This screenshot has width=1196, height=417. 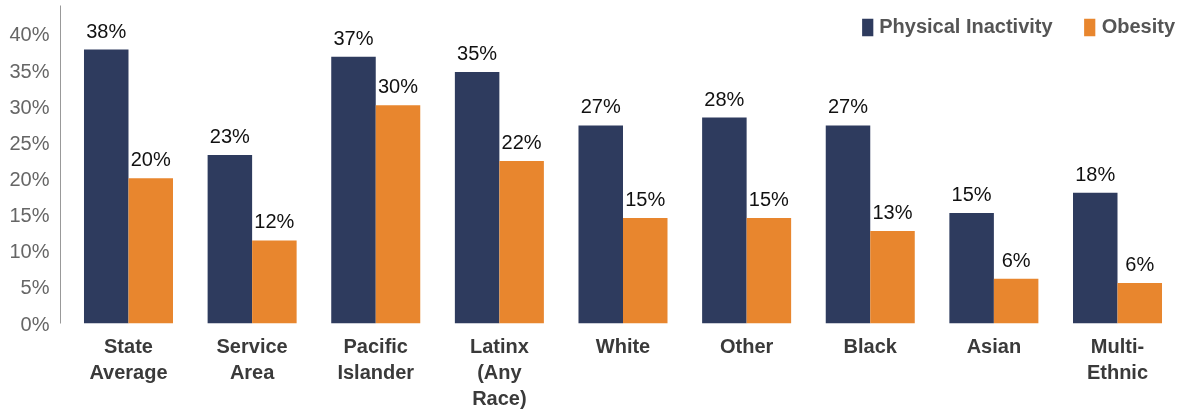 I want to click on y-tick-label: 15%, so click(x=29, y=215).